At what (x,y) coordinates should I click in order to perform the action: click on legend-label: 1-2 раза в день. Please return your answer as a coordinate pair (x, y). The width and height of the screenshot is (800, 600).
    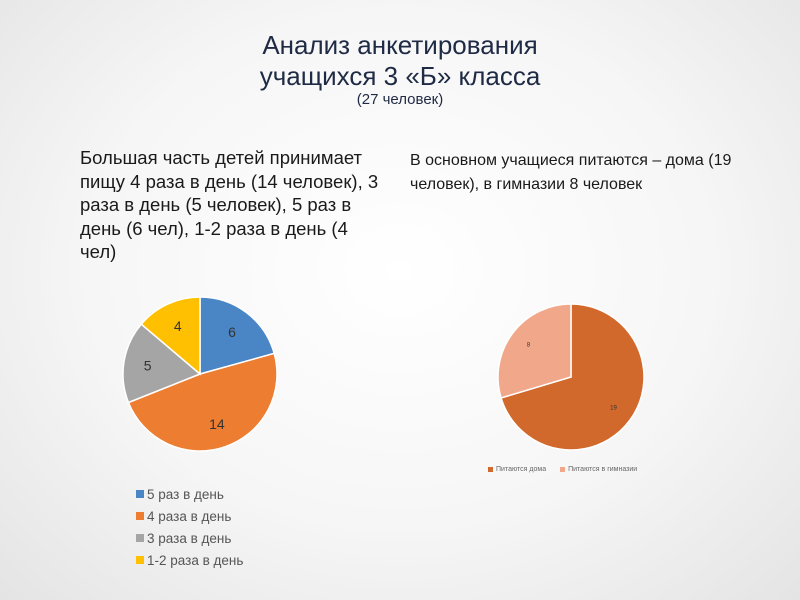
    Looking at the image, I should click on (195, 560).